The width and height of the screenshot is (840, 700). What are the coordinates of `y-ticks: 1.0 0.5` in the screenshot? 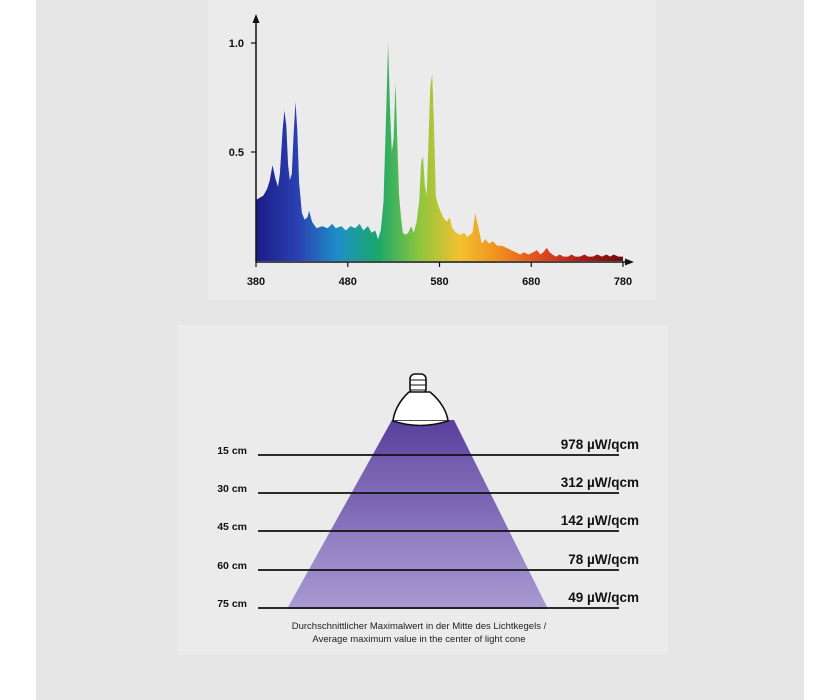 It's located at (242, 98).